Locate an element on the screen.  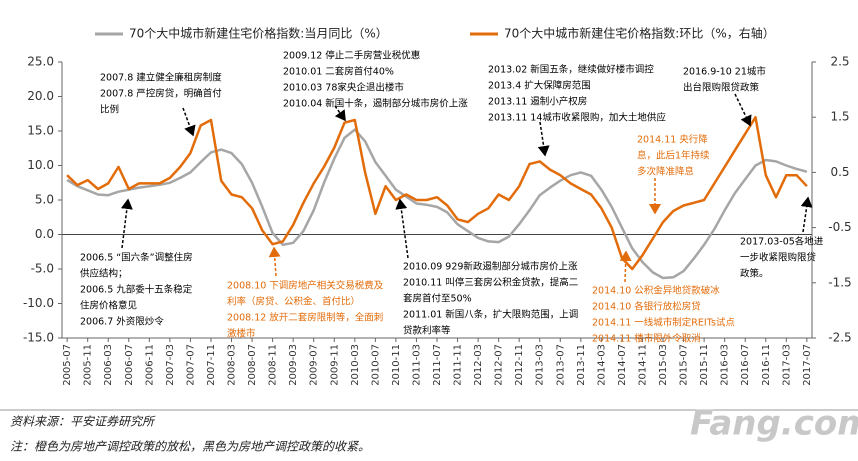
x-tick-label: 2016-11 is located at coordinates (766, 365).